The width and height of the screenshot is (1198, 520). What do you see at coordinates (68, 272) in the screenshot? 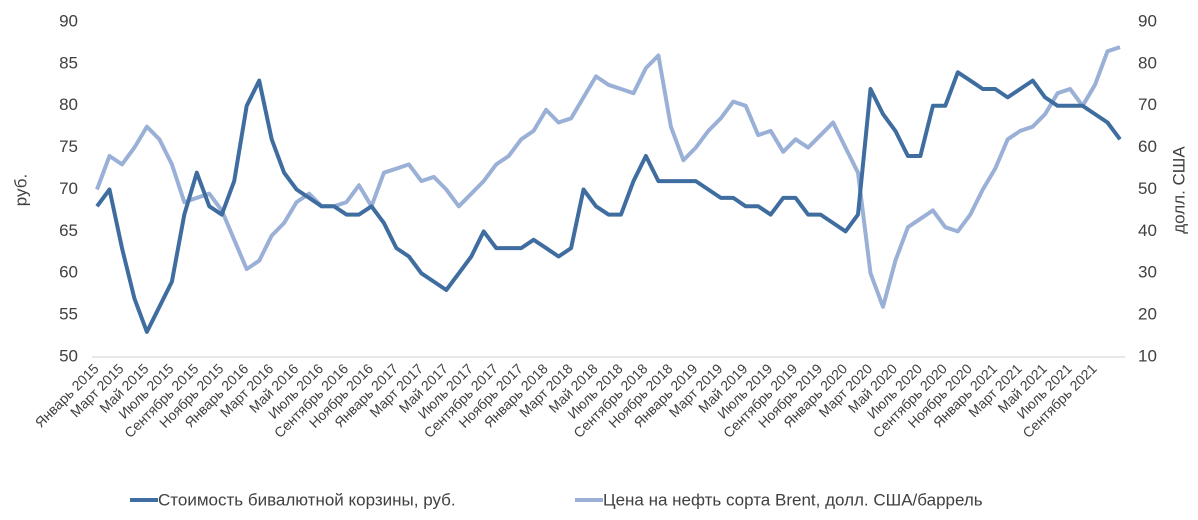
I see `y-tick-label: 60` at bounding box center [68, 272].